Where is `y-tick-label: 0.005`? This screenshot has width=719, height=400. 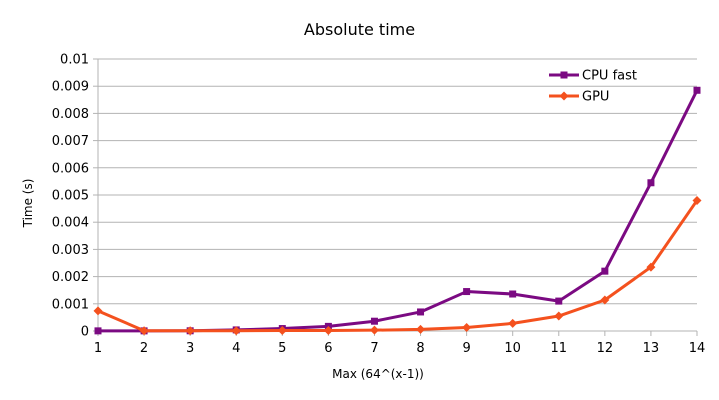 y-tick-label: 0.005 is located at coordinates (70, 196).